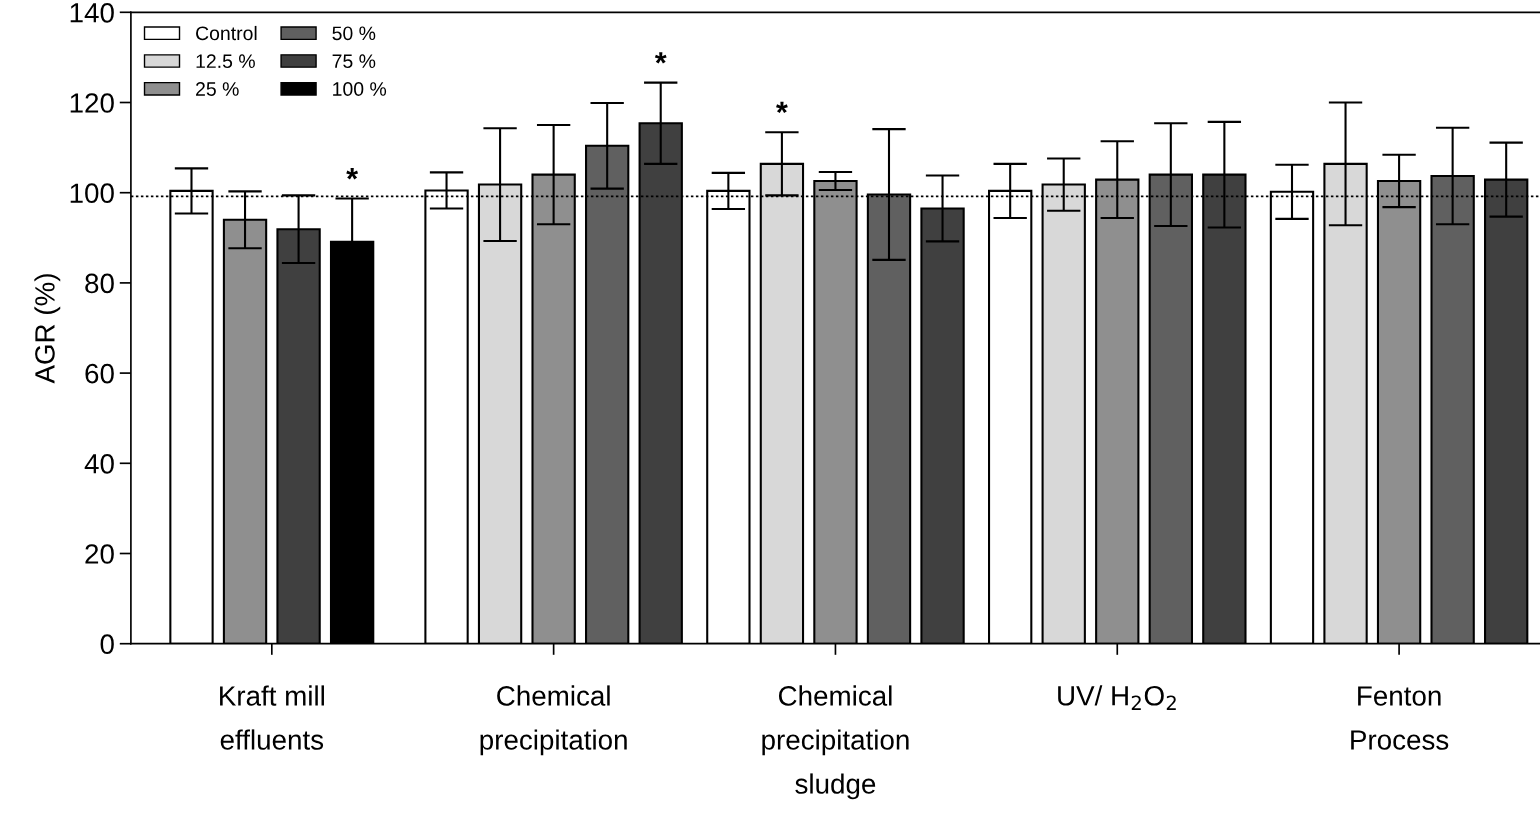 The height and width of the screenshot is (820, 1540). Describe the element at coordinates (99, 463) in the screenshot. I see `y-tick-label: 40` at that location.